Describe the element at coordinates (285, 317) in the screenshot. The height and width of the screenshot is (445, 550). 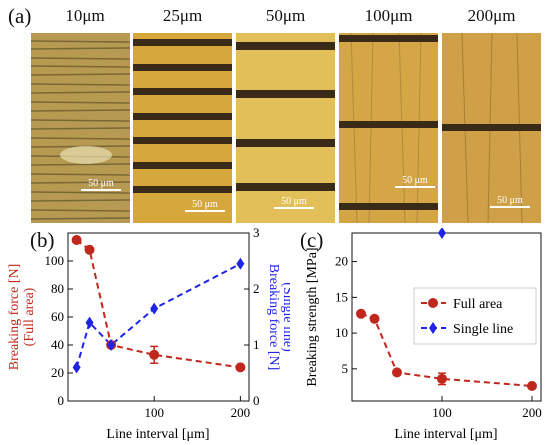
I see `right-y-axis-sublabel: (Single line)` at that location.